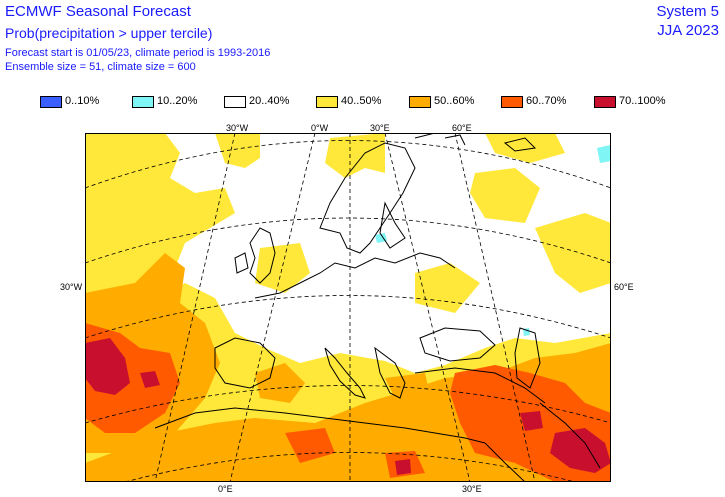 Image resolution: width=725 pixels, height=497 pixels. Describe the element at coordinates (642, 101) in the screenshot. I see `legend-label: 70..100%` at that location.